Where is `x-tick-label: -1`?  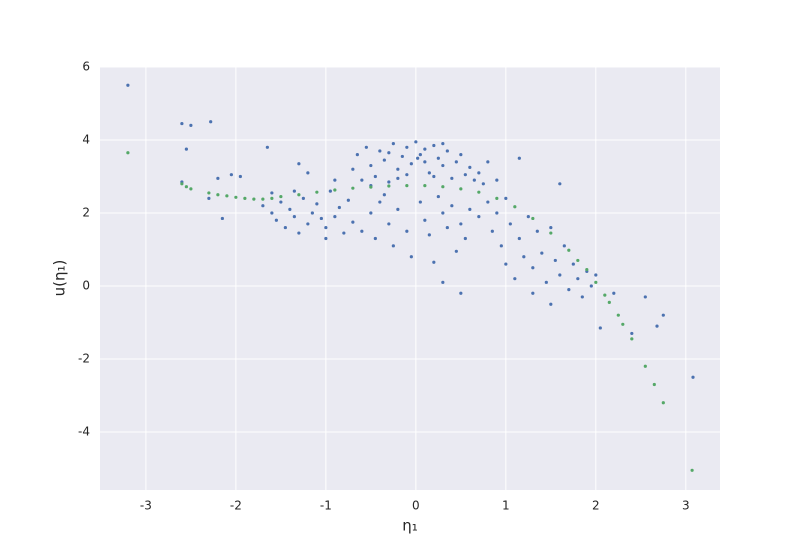
x-tick-label: -1 is located at coordinates (326, 506).